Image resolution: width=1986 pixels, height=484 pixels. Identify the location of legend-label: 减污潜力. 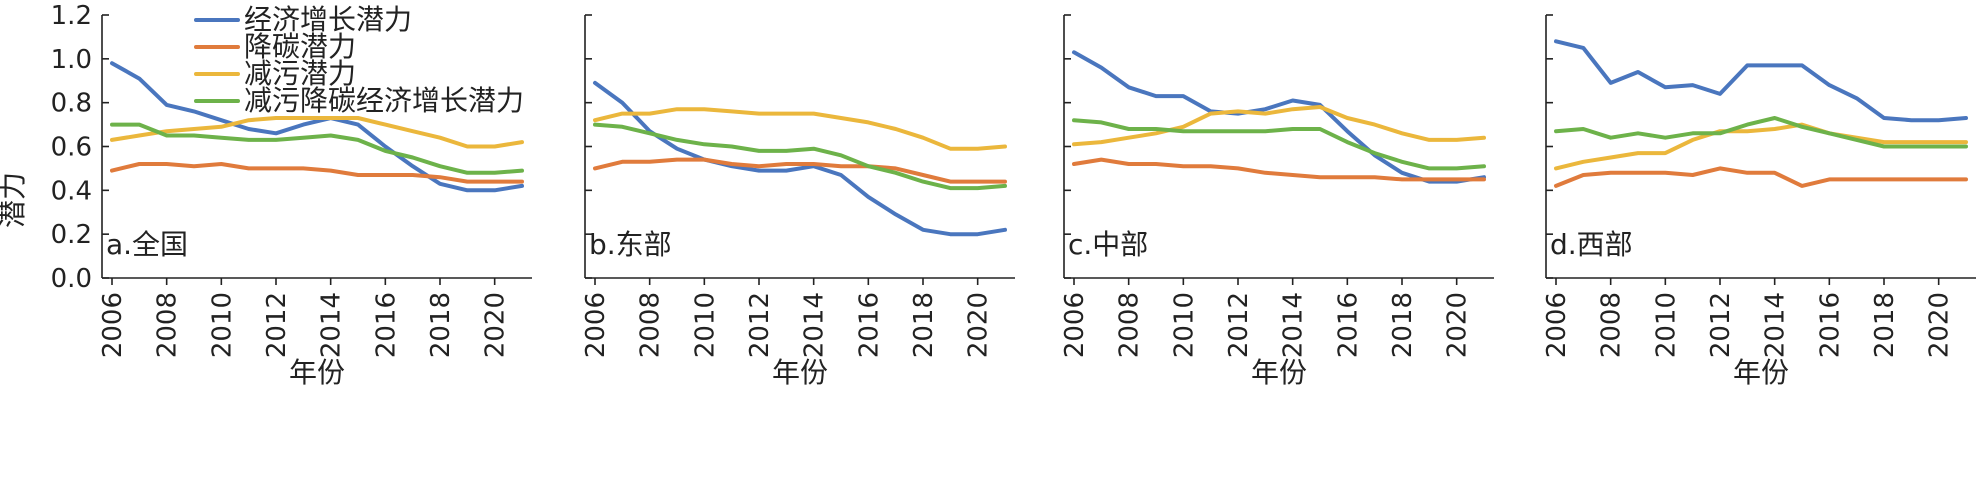
(300, 73).